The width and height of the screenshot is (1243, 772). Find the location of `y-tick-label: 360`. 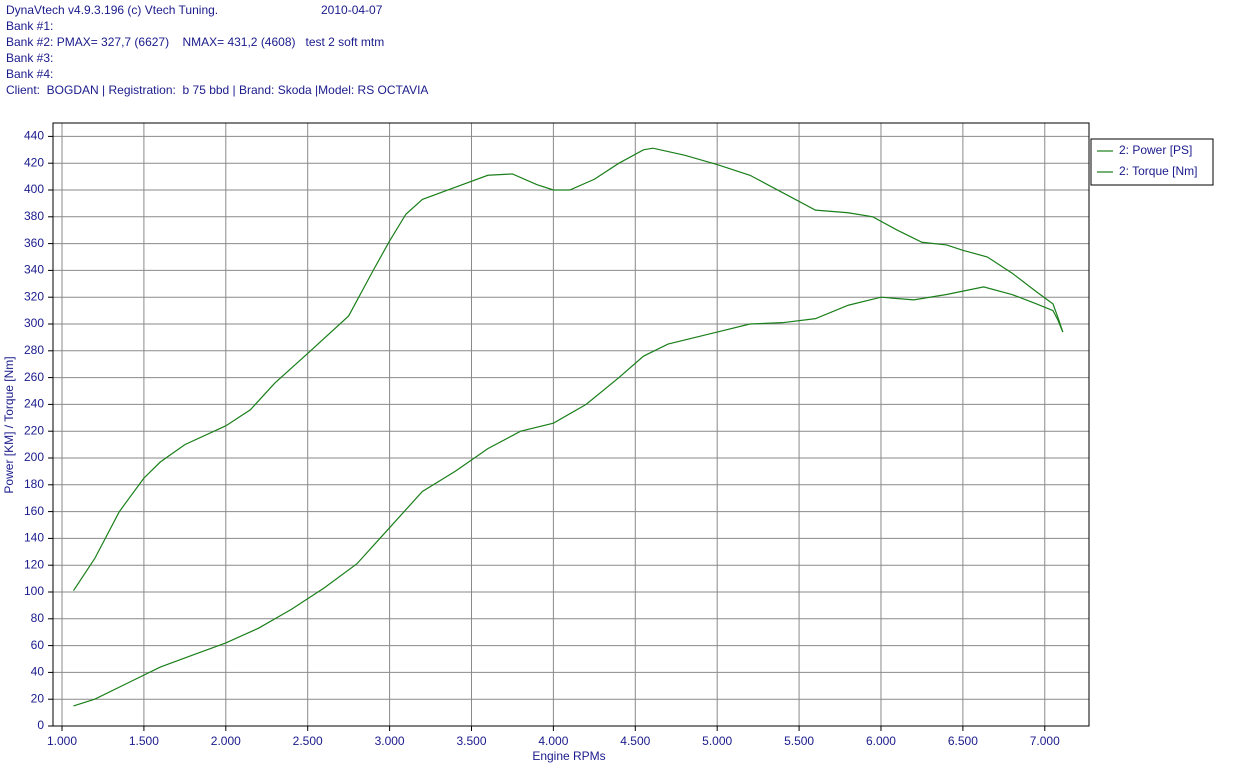

y-tick-label: 360 is located at coordinates (34, 243).